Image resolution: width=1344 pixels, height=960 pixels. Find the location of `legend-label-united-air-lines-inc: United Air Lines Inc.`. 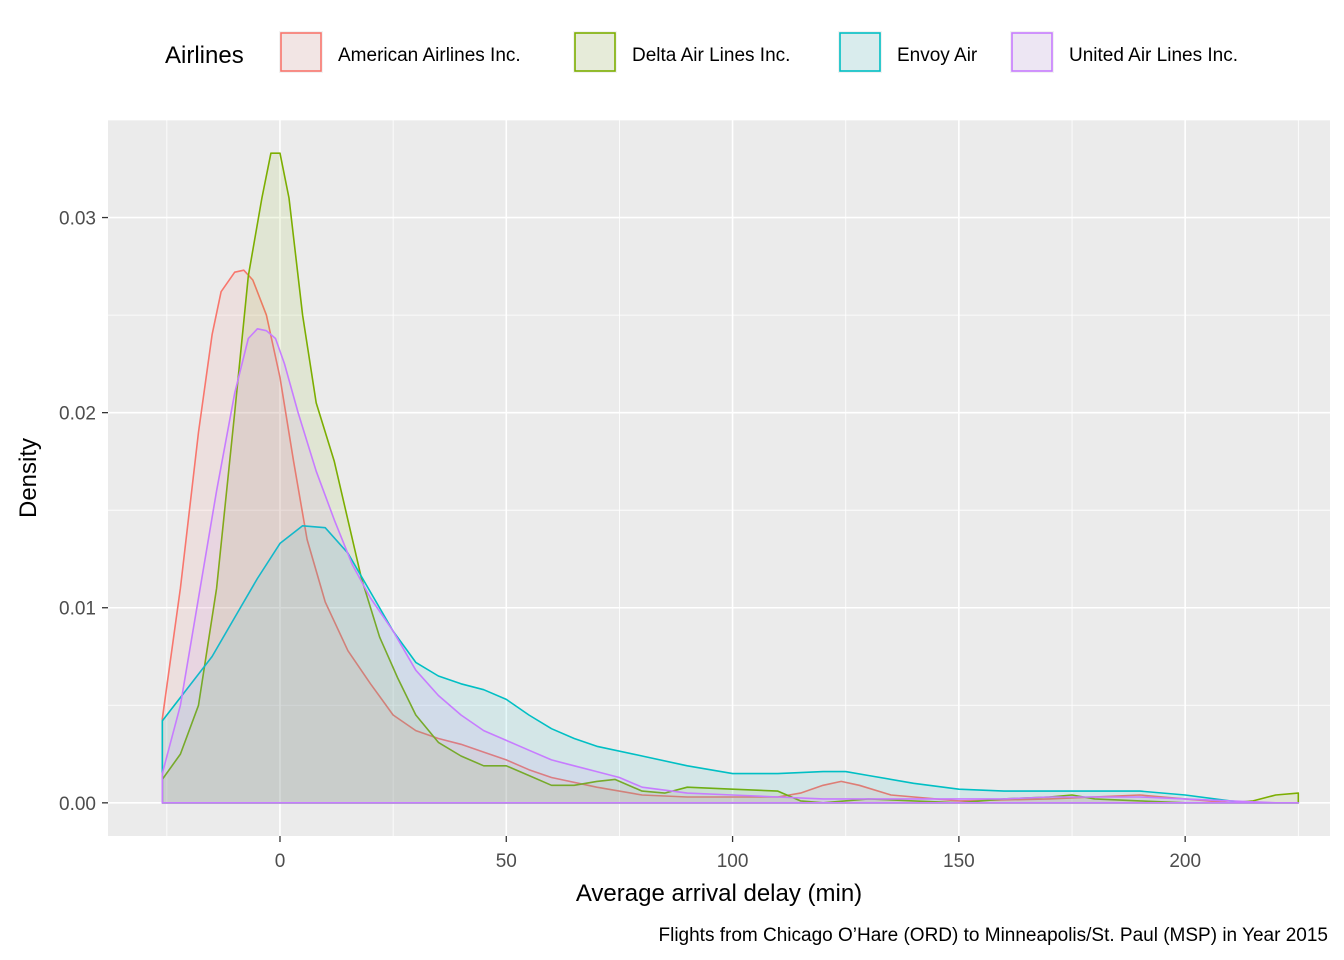

legend-label-united-air-lines-inc: United Air Lines Inc. is located at coordinates (1153, 55).